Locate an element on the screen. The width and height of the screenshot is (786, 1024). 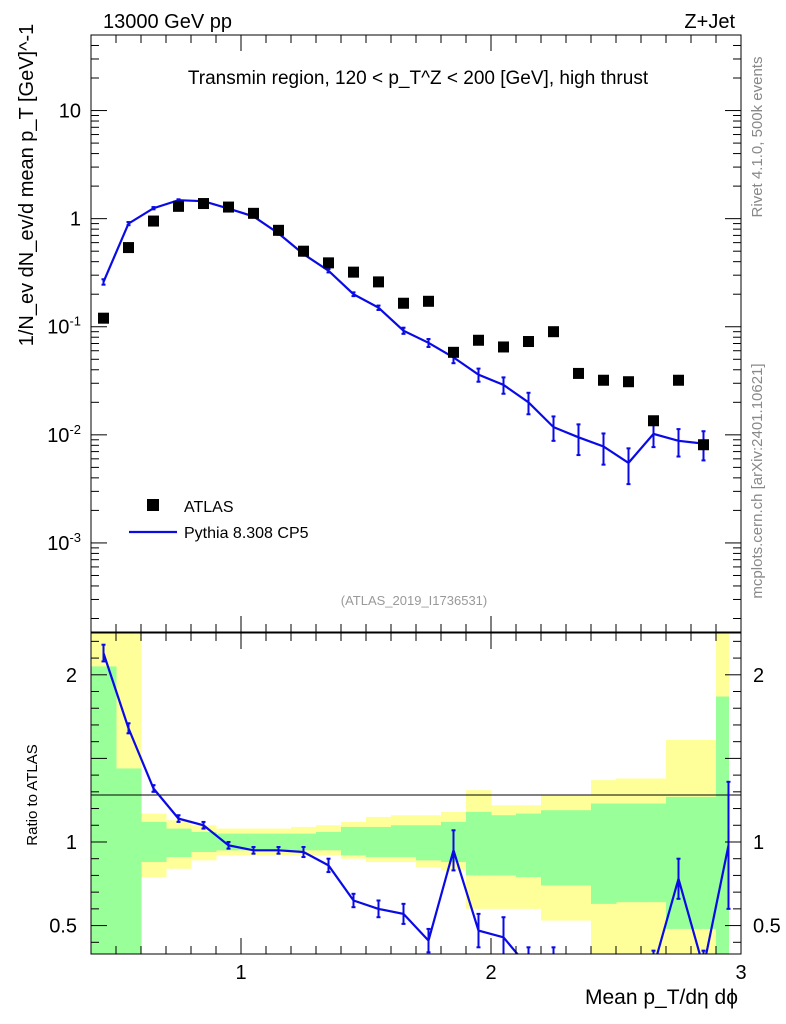
ratio-y-tick-label-right: 2 is located at coordinates (758, 676).